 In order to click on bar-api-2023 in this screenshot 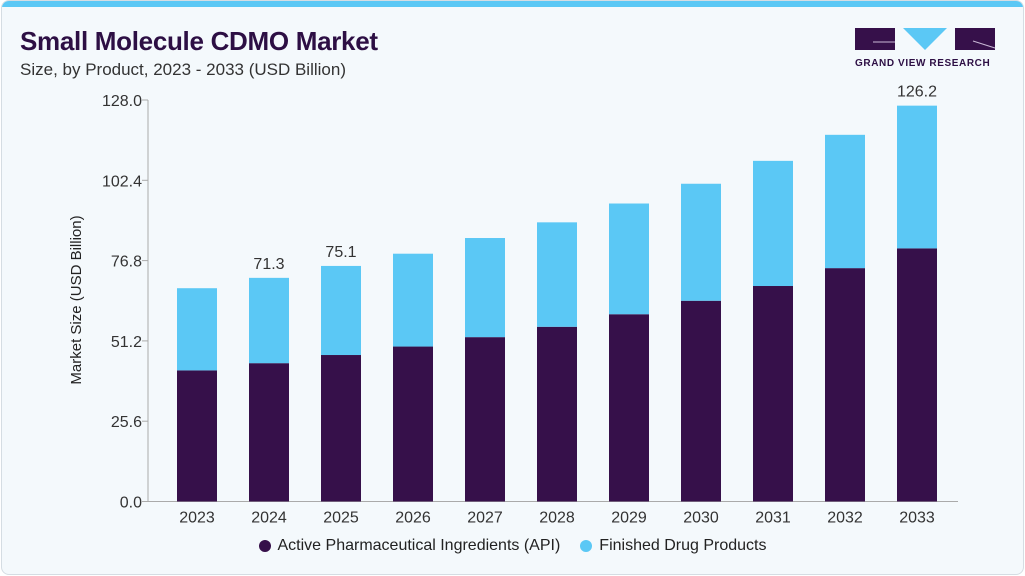, I will do `click(197, 436)`.